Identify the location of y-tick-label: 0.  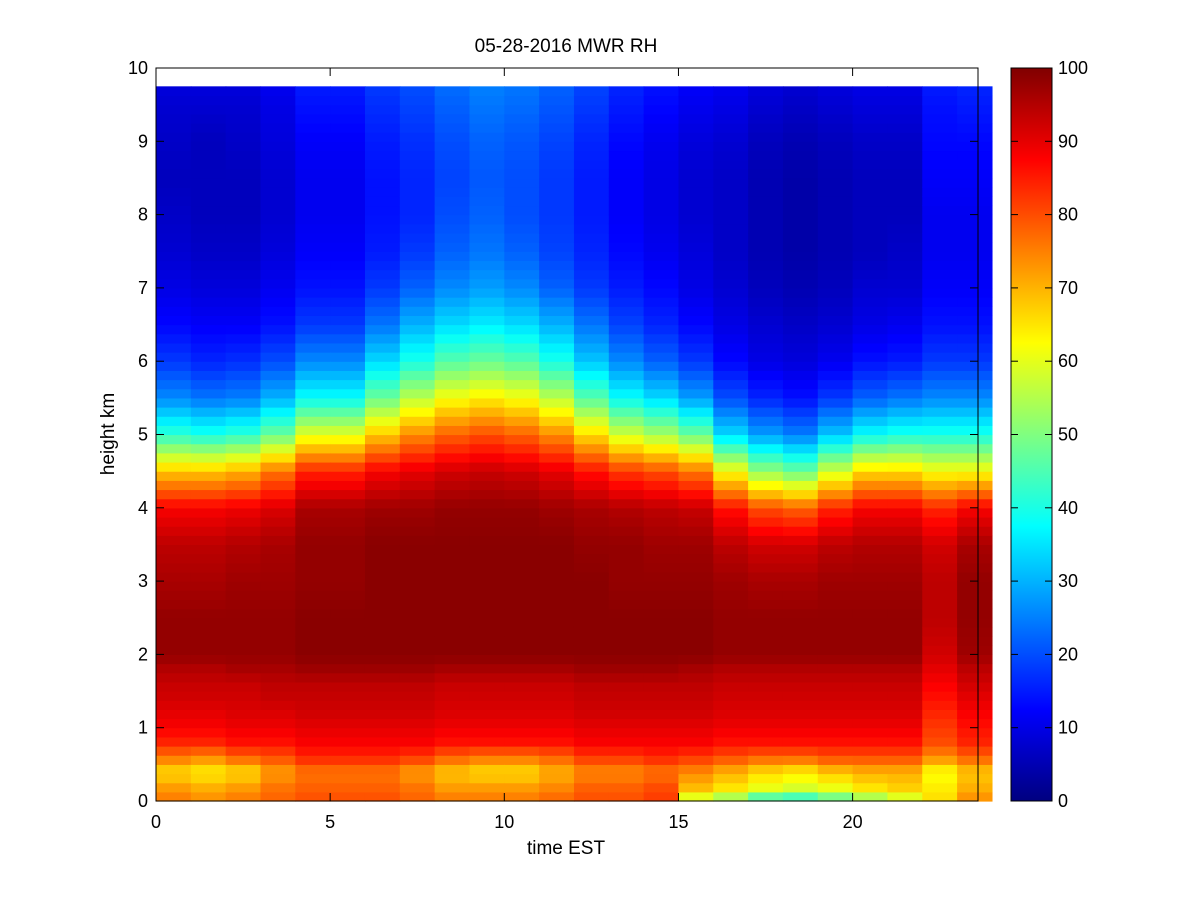
(143, 801).